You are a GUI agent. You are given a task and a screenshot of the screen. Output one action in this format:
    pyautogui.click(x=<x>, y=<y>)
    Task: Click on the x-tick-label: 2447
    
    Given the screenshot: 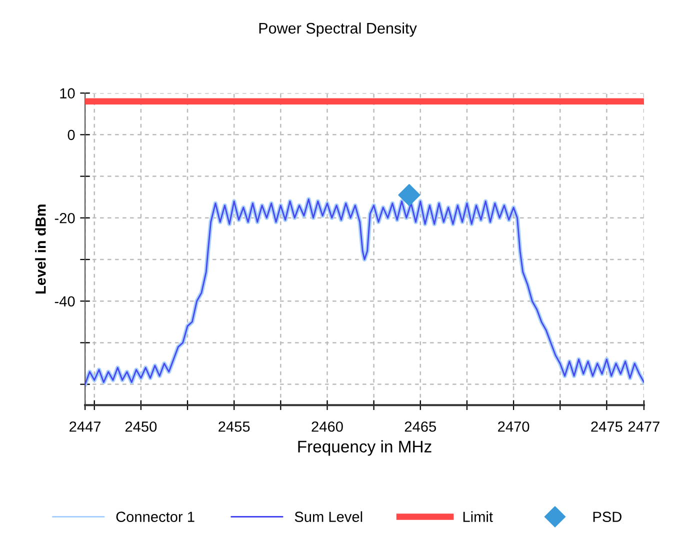 What is the action you would take?
    pyautogui.click(x=85, y=426)
    